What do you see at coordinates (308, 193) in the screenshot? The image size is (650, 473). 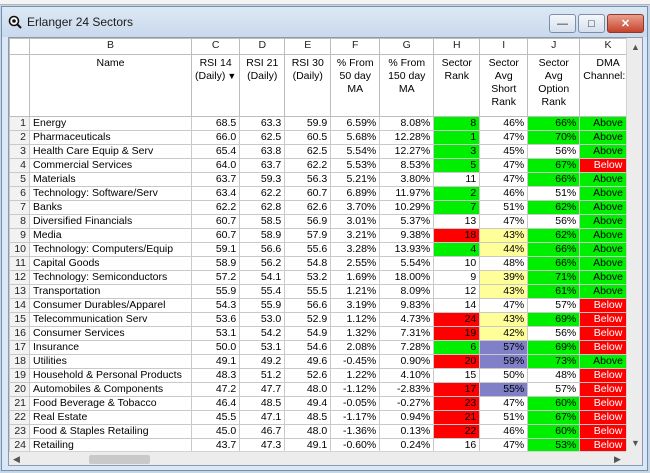 I see `rsi30-cell: 60.7` at bounding box center [308, 193].